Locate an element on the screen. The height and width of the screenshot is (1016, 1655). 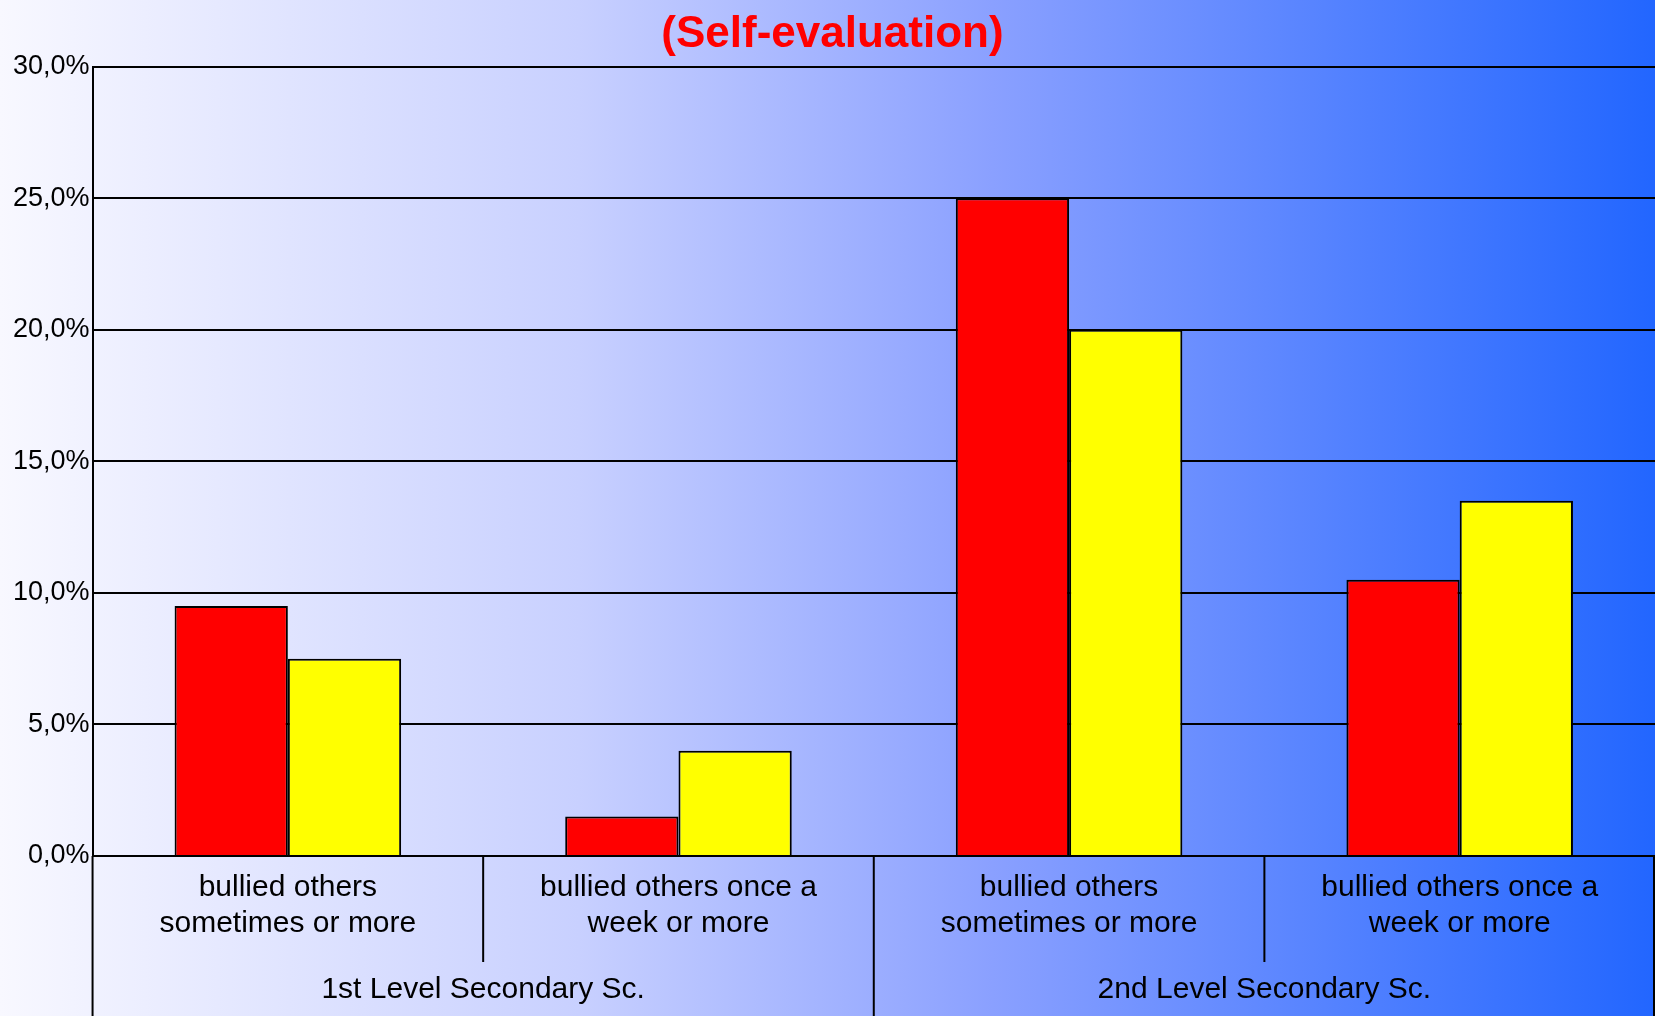
y-tick-label: 25,0% is located at coordinates (51, 196).